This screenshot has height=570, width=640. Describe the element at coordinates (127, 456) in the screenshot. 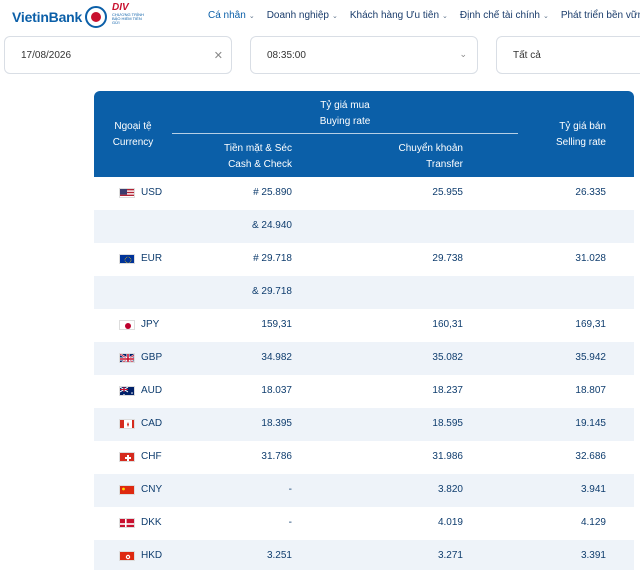

I see `ch-flag-icon` at that location.